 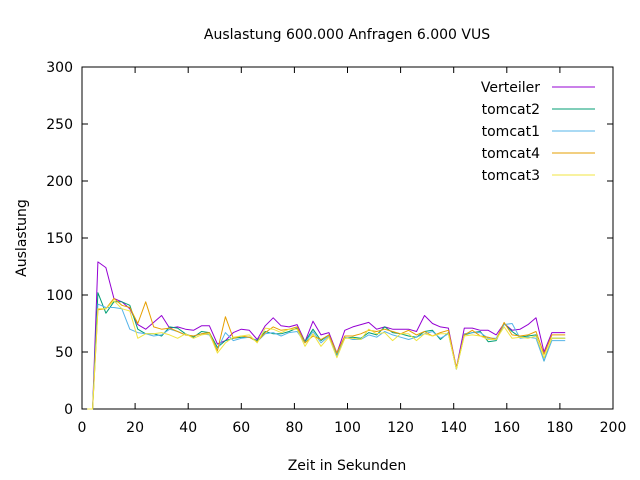 I want to click on y-tick-label: 100, so click(x=59, y=296).